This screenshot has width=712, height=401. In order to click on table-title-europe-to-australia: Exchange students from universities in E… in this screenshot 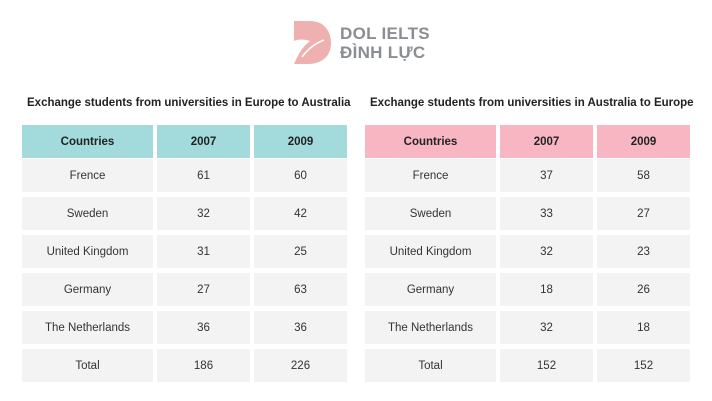, I will do `click(189, 103)`.